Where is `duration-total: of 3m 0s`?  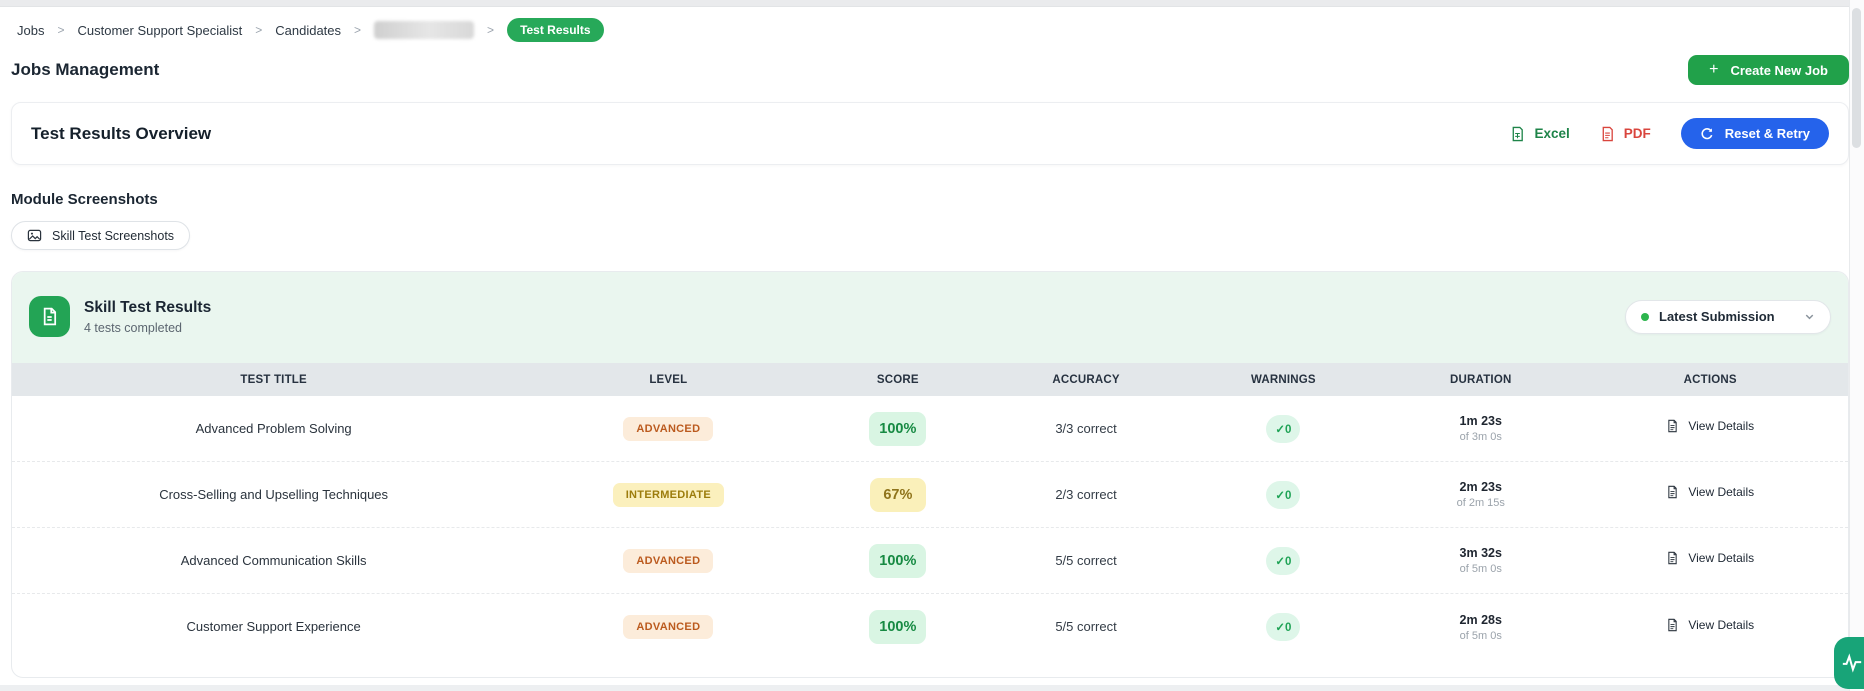
duration-total: of 3m 0s is located at coordinates (1480, 437).